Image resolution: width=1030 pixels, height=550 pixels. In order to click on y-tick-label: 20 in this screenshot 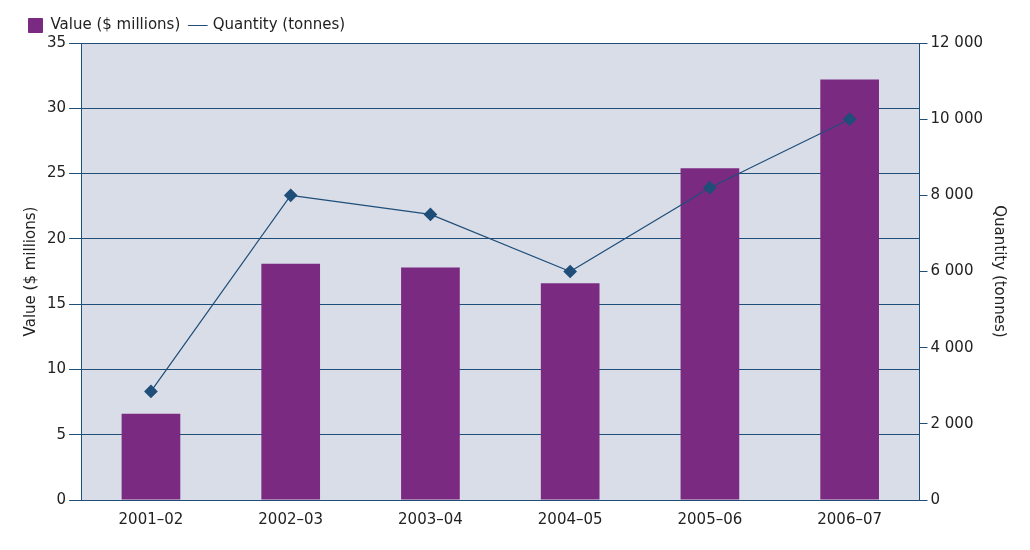, I will do `click(56, 237)`.